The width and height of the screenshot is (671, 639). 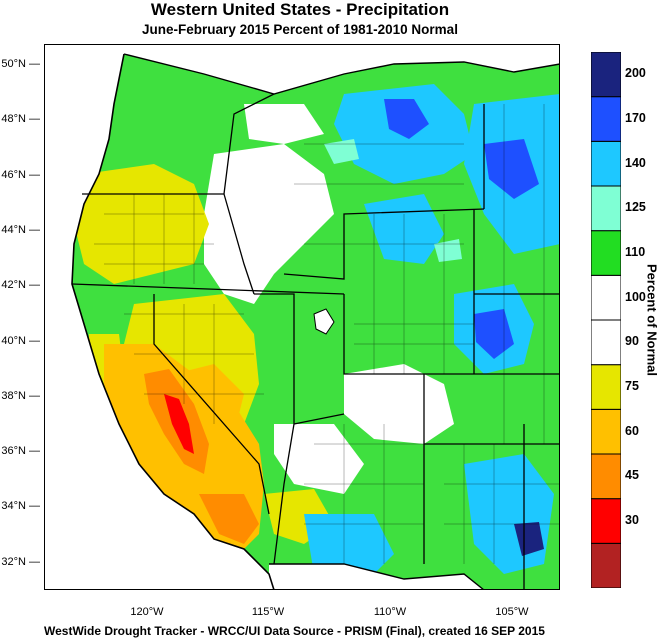 I want to click on legend-tick-label: 30, so click(x=632, y=520).